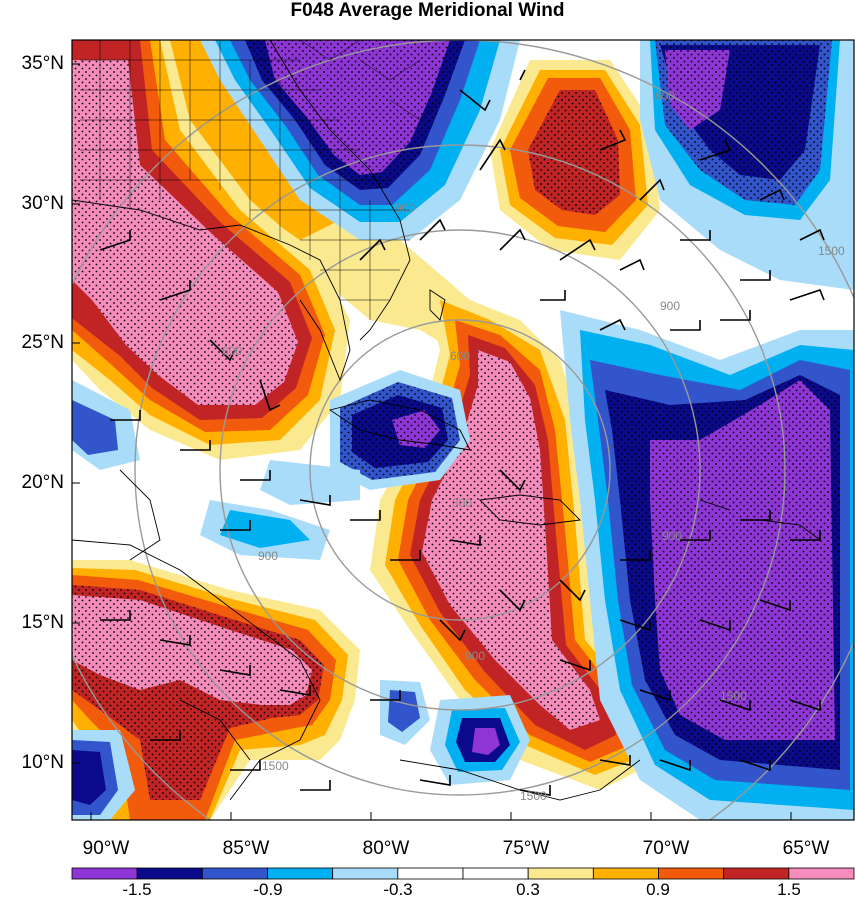  What do you see at coordinates (526, 848) in the screenshot?
I see `lon-label-75w: 75°W` at bounding box center [526, 848].